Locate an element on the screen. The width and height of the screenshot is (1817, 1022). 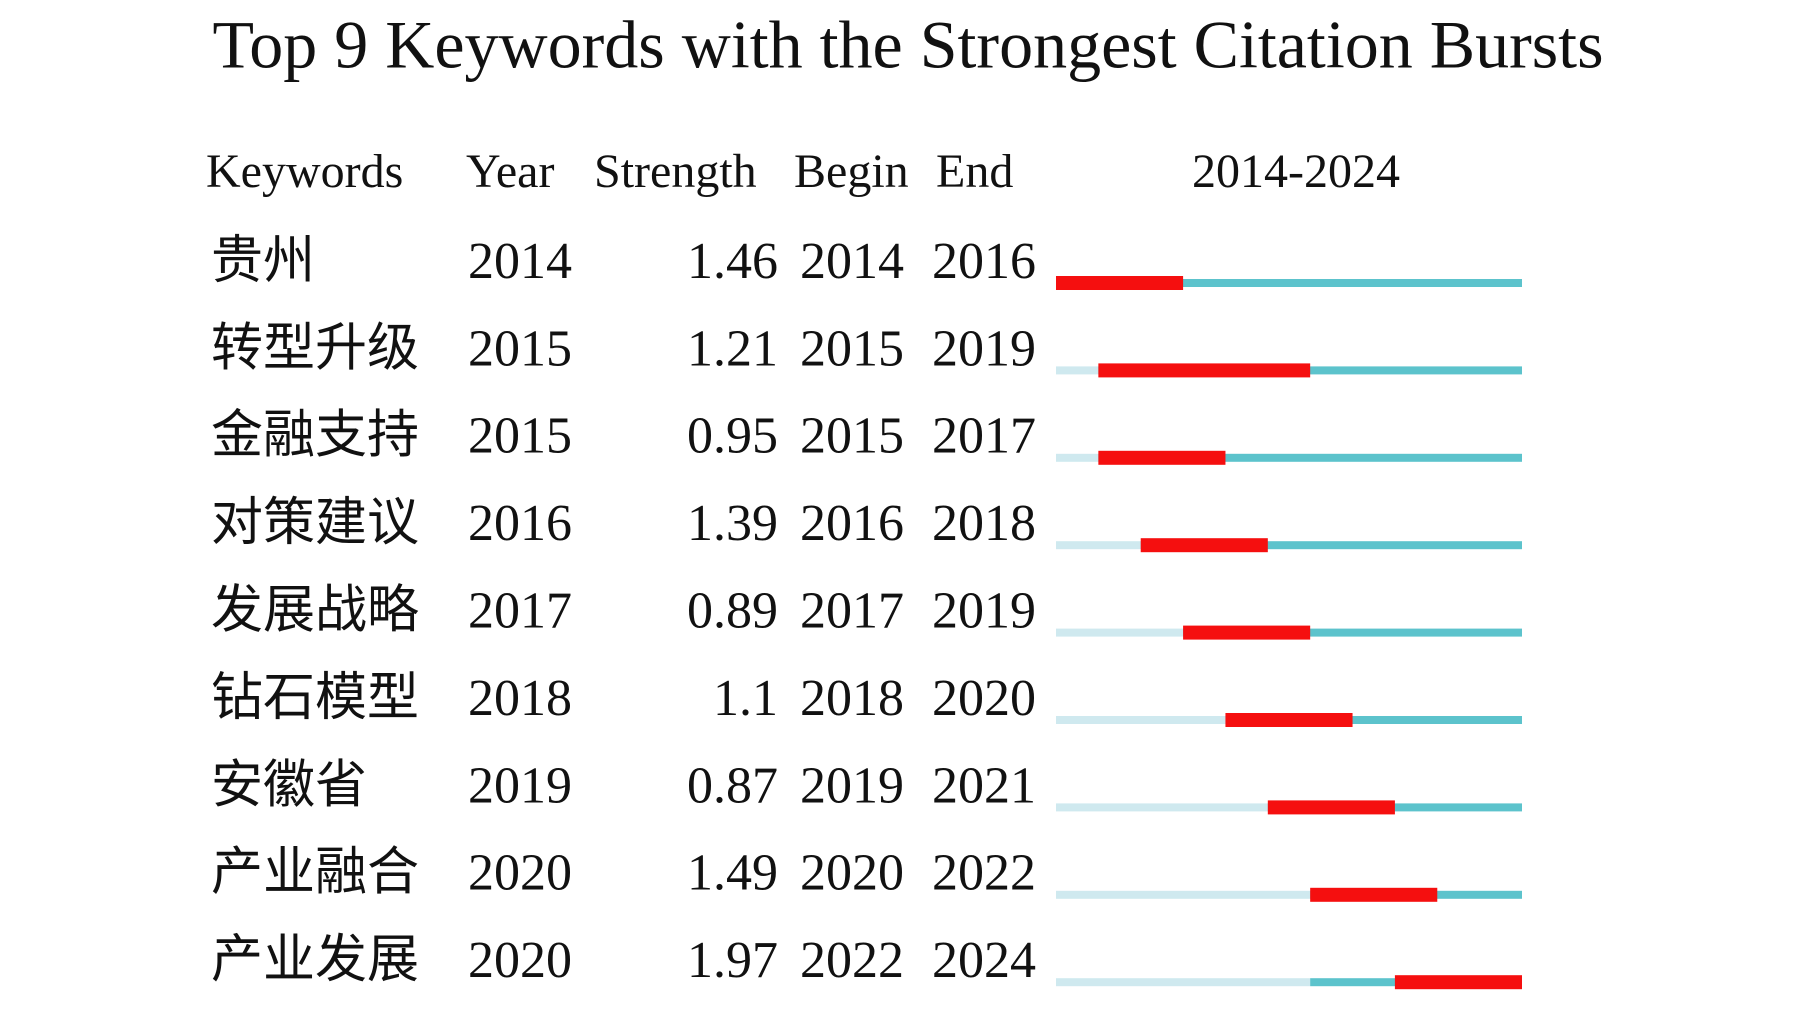
begin: 2014 is located at coordinates (852, 261).